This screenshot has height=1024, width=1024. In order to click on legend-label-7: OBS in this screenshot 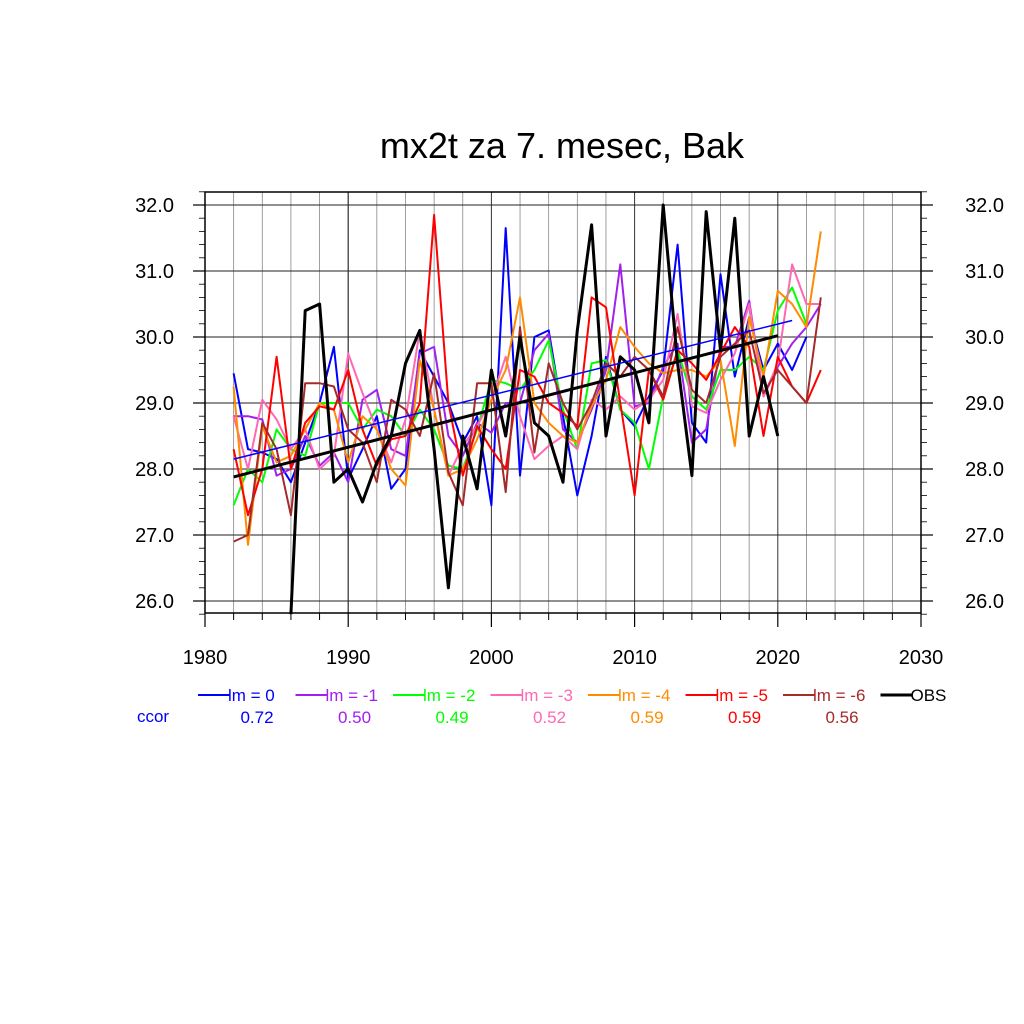, I will do `click(929, 695)`.